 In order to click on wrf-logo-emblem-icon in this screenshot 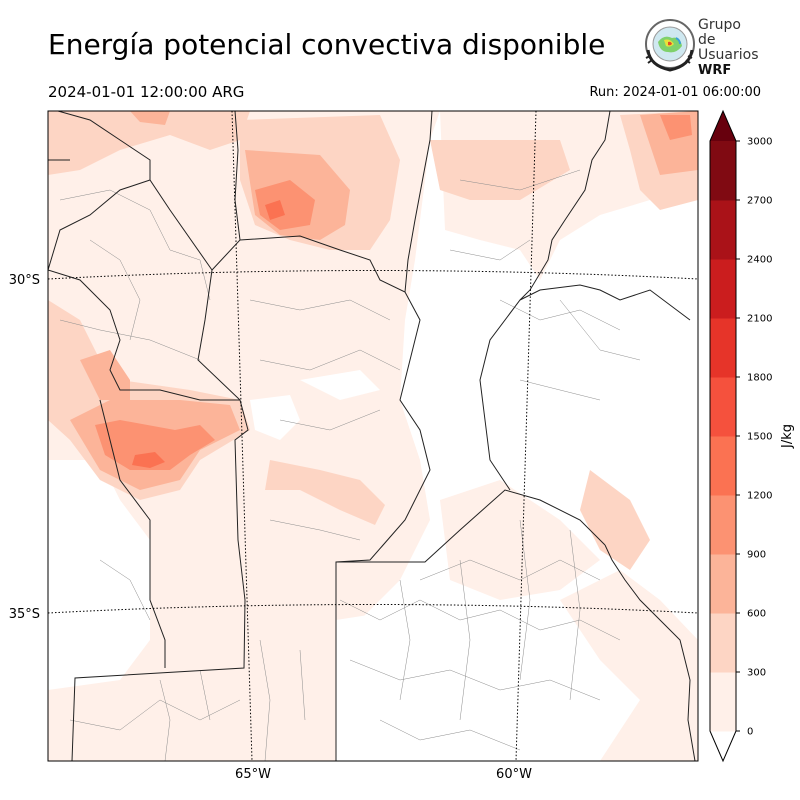, I will do `click(670, 45)`.